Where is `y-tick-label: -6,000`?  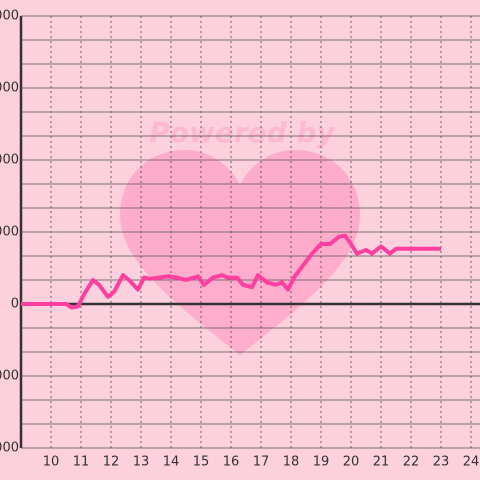 y-tick-label: -6,000 is located at coordinates (9, 448).